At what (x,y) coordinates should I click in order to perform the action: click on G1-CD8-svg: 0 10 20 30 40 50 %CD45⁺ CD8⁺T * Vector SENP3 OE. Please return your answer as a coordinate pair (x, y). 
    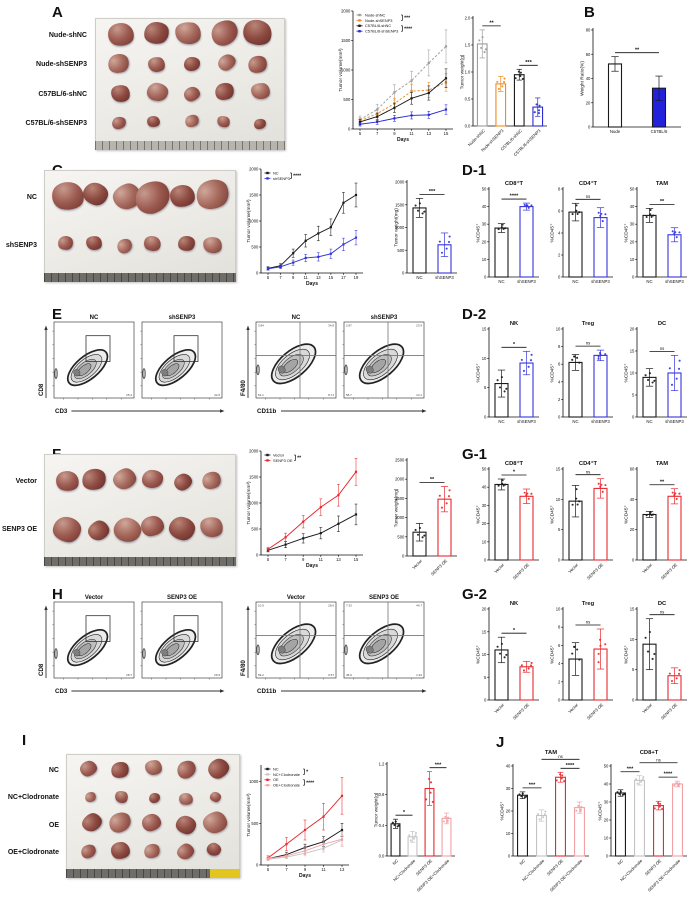
    Looking at the image, I should click on (507, 520).